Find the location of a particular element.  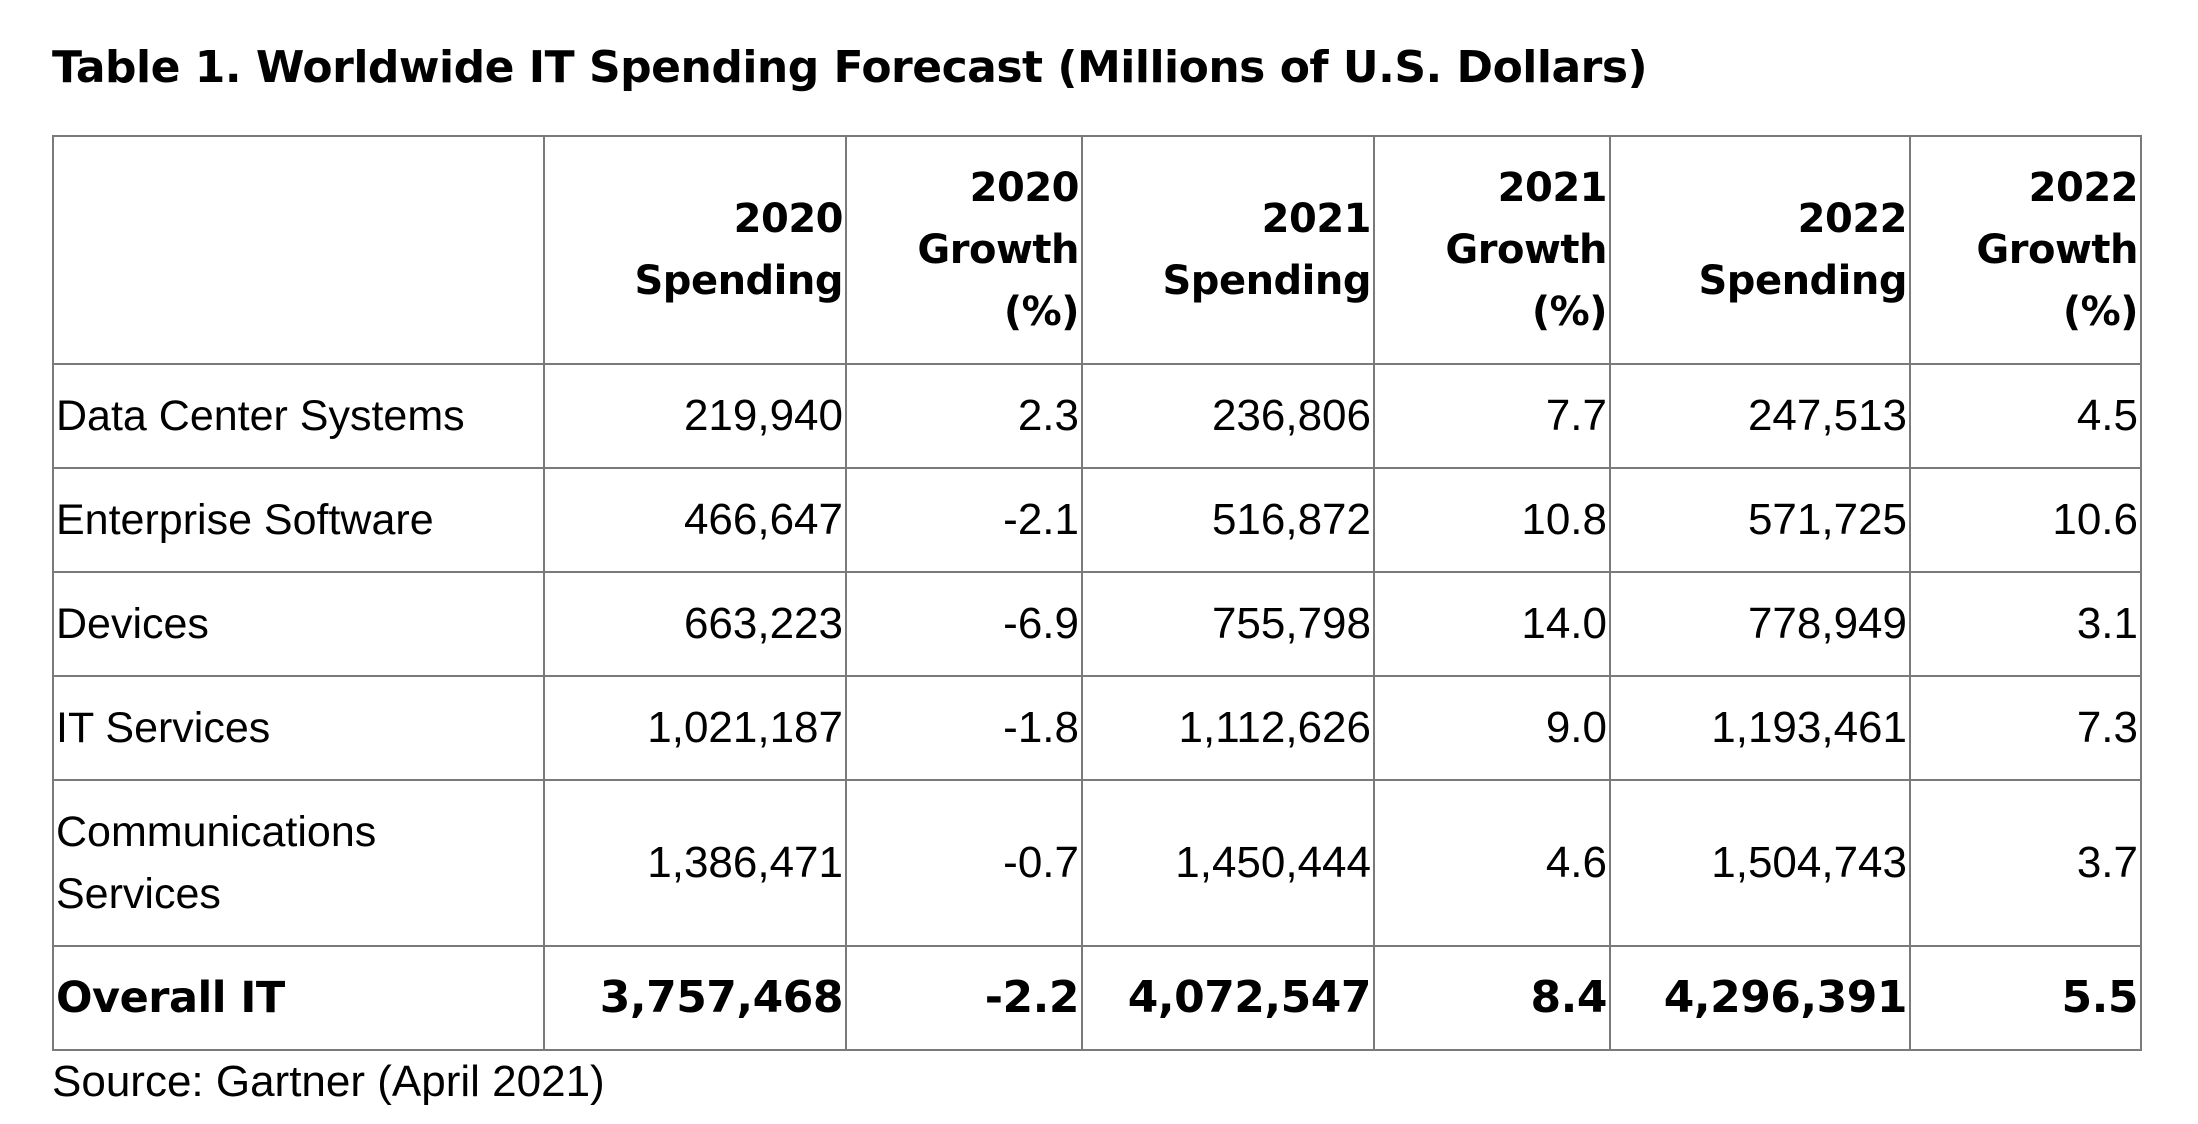

cell-2022-growth: 5.5 is located at coordinates (2025, 998).